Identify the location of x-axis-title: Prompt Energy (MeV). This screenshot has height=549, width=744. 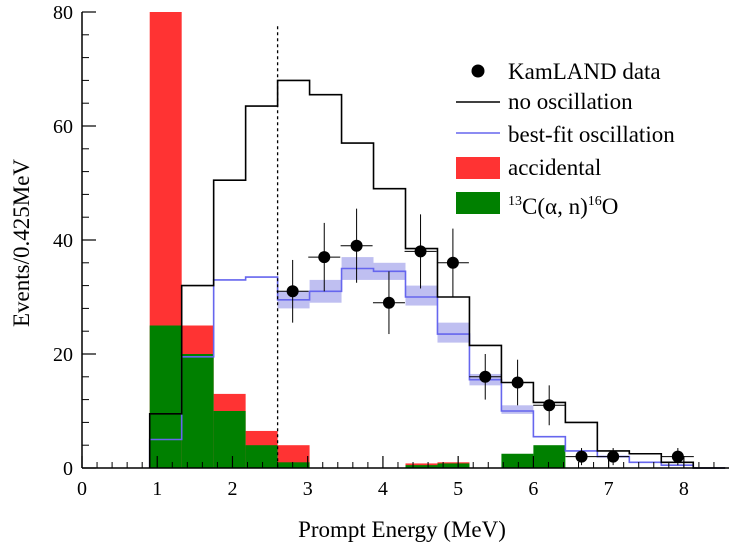
(402, 529).